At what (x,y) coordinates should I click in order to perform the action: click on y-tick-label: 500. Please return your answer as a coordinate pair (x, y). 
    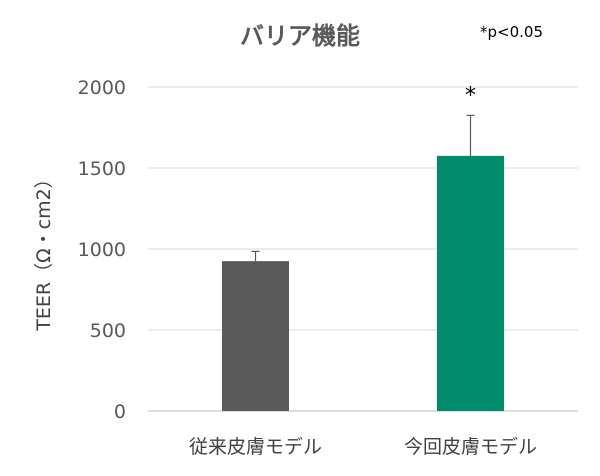
    Looking at the image, I should click on (108, 331).